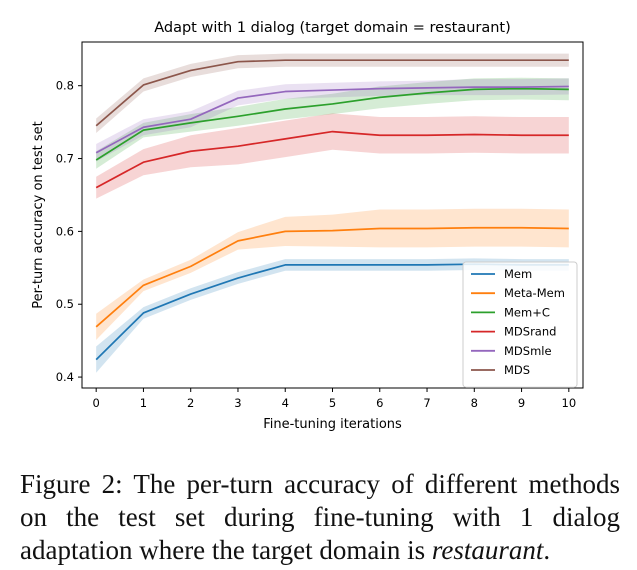 The width and height of the screenshot is (637, 570). What do you see at coordinates (38, 214) in the screenshot?
I see `y-axis-label: Per-turn accuracy on test set` at bounding box center [38, 214].